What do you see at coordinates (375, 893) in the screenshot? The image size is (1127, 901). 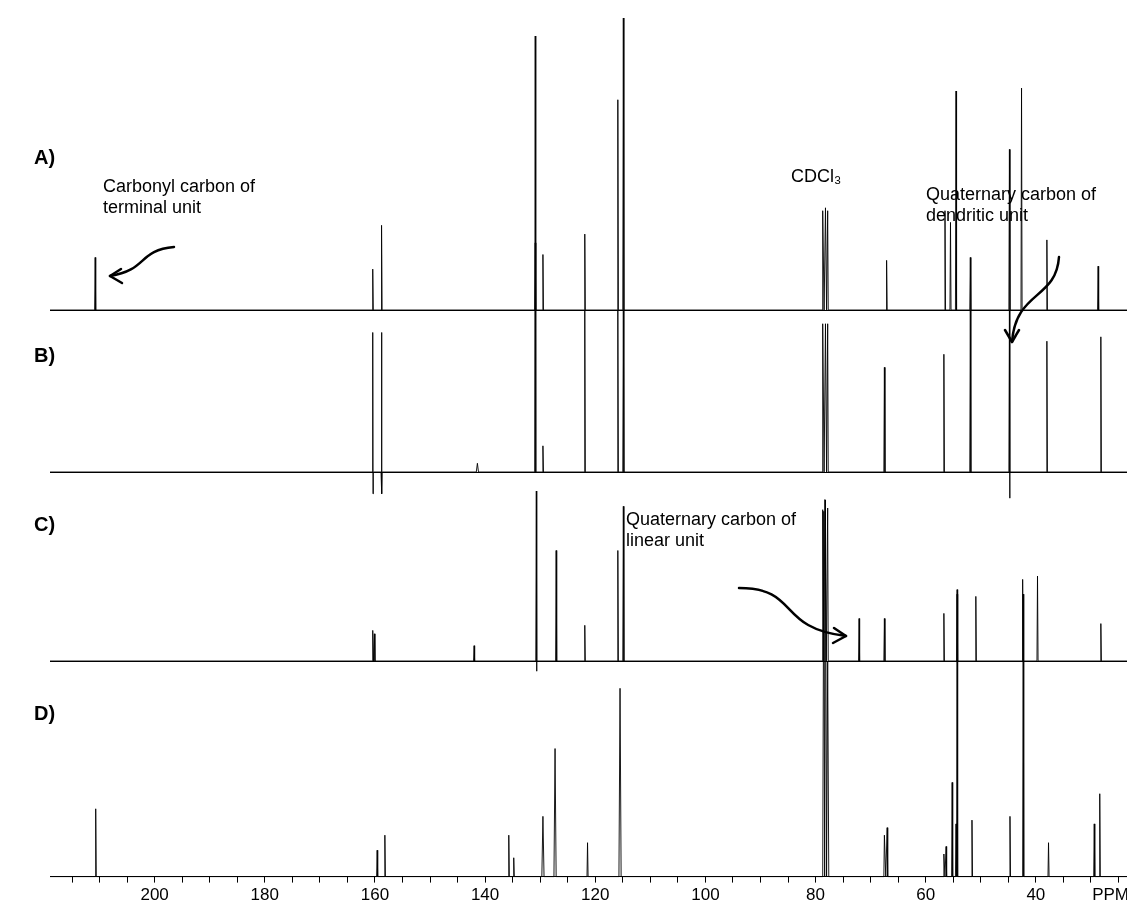 I see `x-tick-label: 160` at bounding box center [375, 893].